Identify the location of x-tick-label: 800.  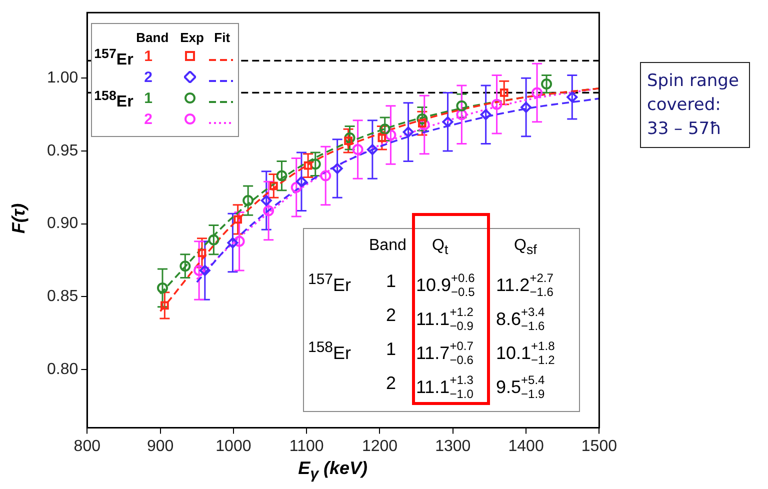
(87, 446).